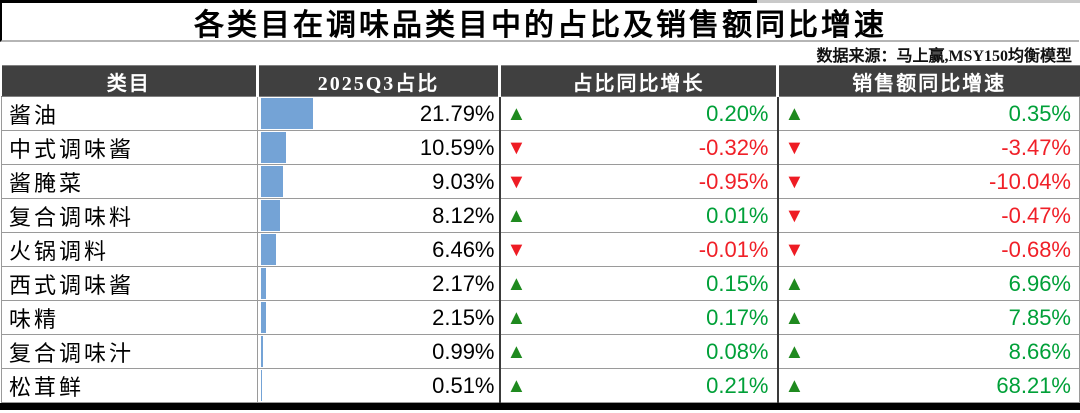 The width and height of the screenshot is (1080, 413). What do you see at coordinates (539, 22) in the screenshot?
I see `page-title: 各类目在调味品类目中的占比及销售额同比增速` at bounding box center [539, 22].